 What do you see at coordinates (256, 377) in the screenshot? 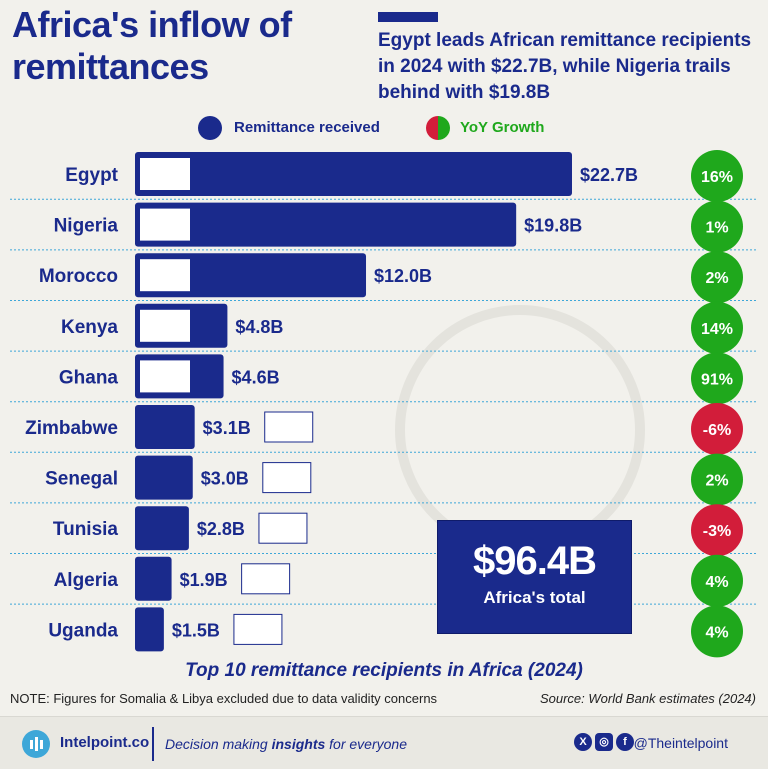
I see `value-label: $4.6B` at bounding box center [256, 377].